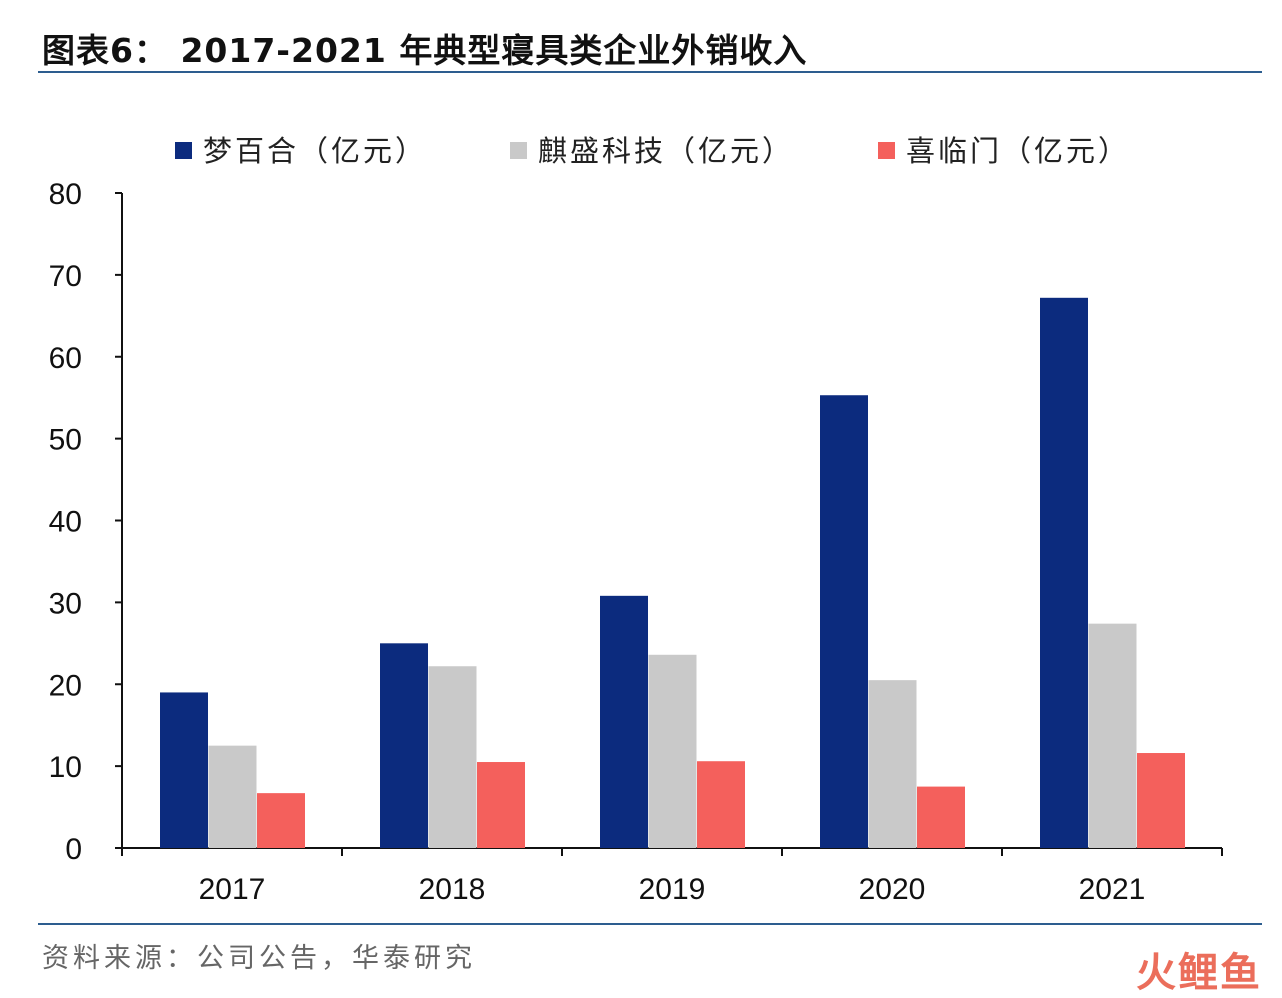 The width and height of the screenshot is (1282, 998). What do you see at coordinates (892, 889) in the screenshot?
I see `x-tick-label: 2020` at bounding box center [892, 889].